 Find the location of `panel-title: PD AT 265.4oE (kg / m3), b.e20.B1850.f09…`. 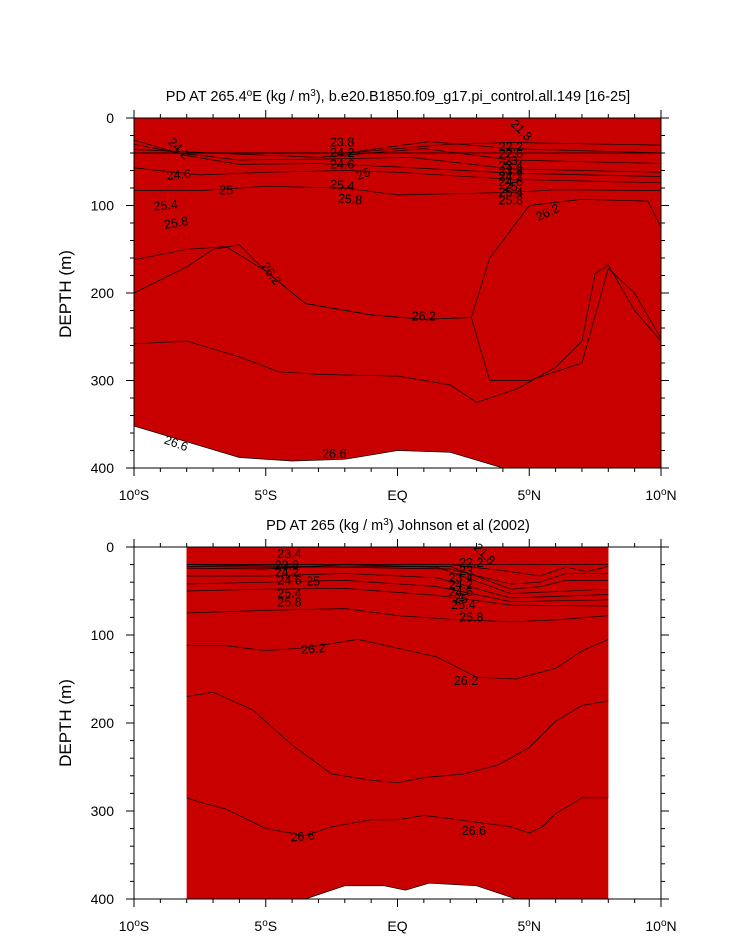

panel-title: PD AT 265.4oE (kg / m3), b.e20.B1850.f09… is located at coordinates (398, 96).